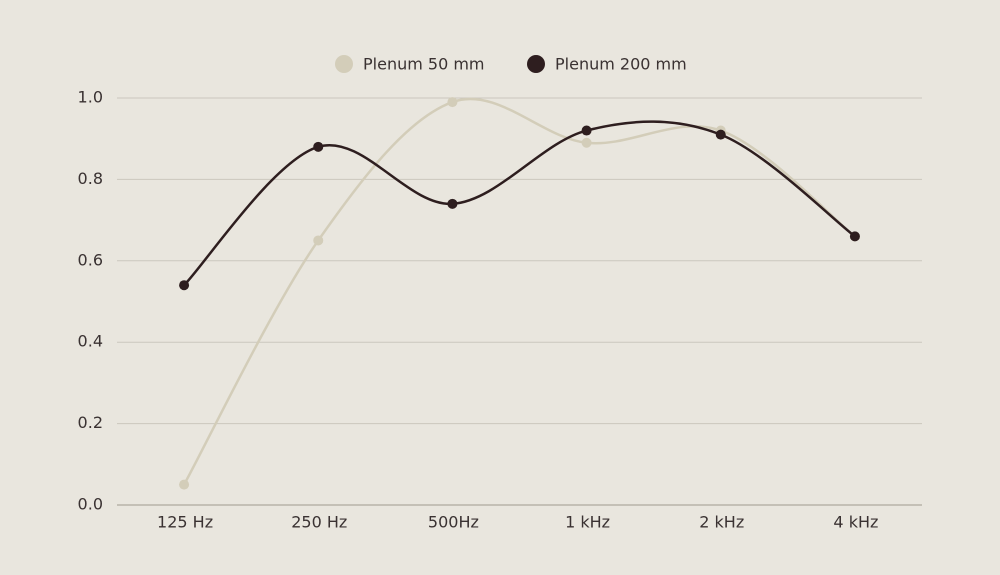  I want to click on x-tick-label: 250 Hz, so click(319, 522).